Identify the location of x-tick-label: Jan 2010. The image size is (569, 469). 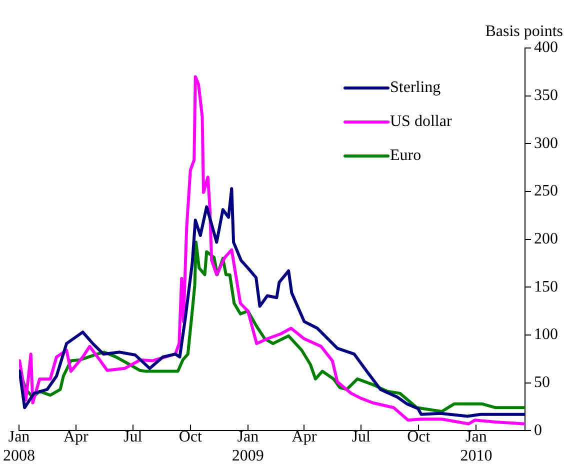
(476, 446).